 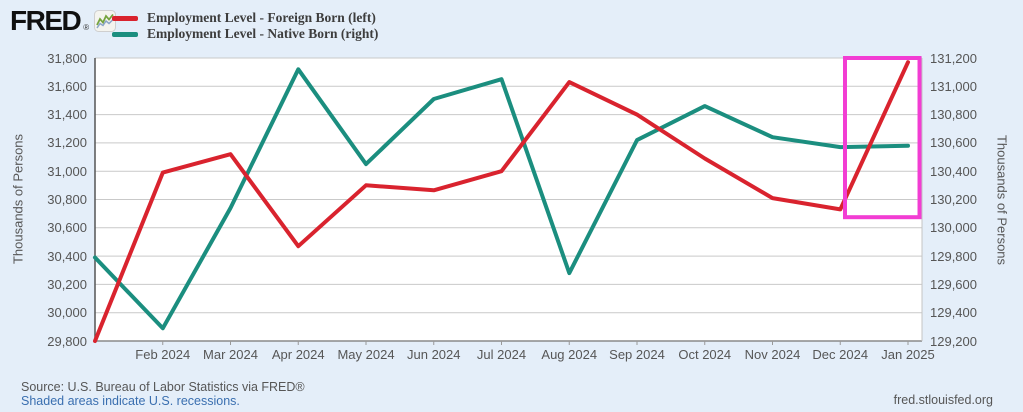 What do you see at coordinates (569, 354) in the screenshot?
I see `x-axis-tick-label: Aug 2024` at bounding box center [569, 354].